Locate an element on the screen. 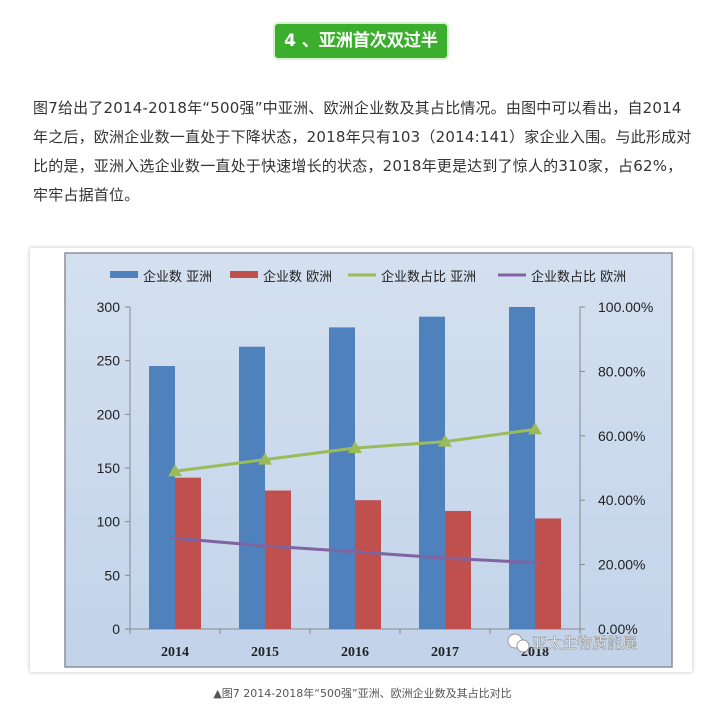  right-tick-label: 80.00% is located at coordinates (621, 371).